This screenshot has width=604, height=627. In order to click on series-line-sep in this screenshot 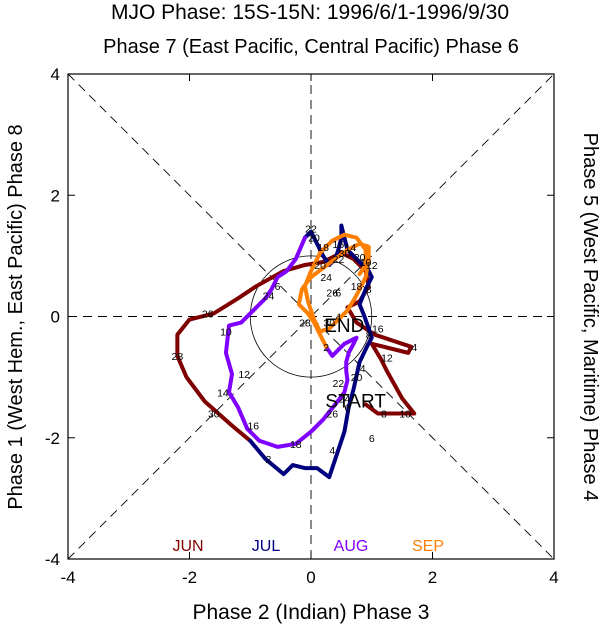, I will do `click(333, 290)`.